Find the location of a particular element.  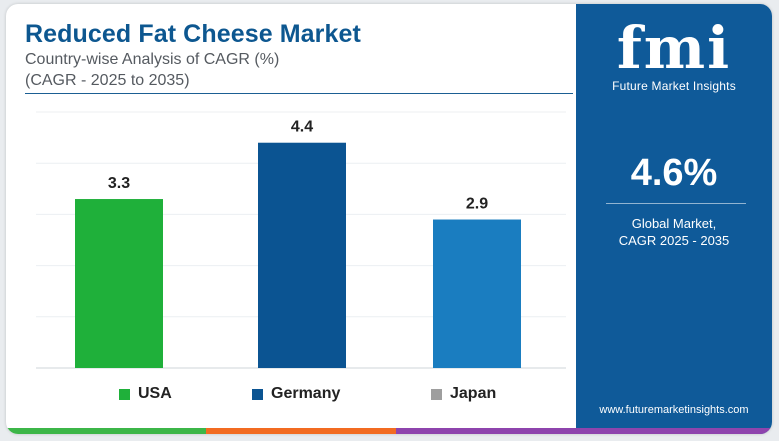

legend-label: USA is located at coordinates (155, 393).